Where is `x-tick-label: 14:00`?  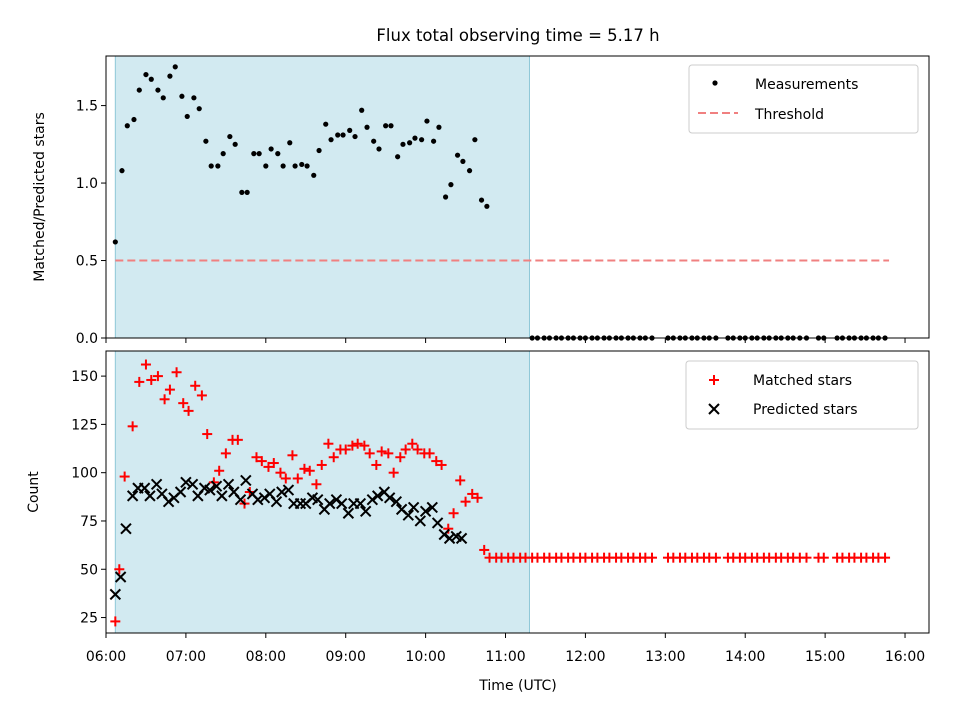 x-tick-label: 14:00 is located at coordinates (745, 657).